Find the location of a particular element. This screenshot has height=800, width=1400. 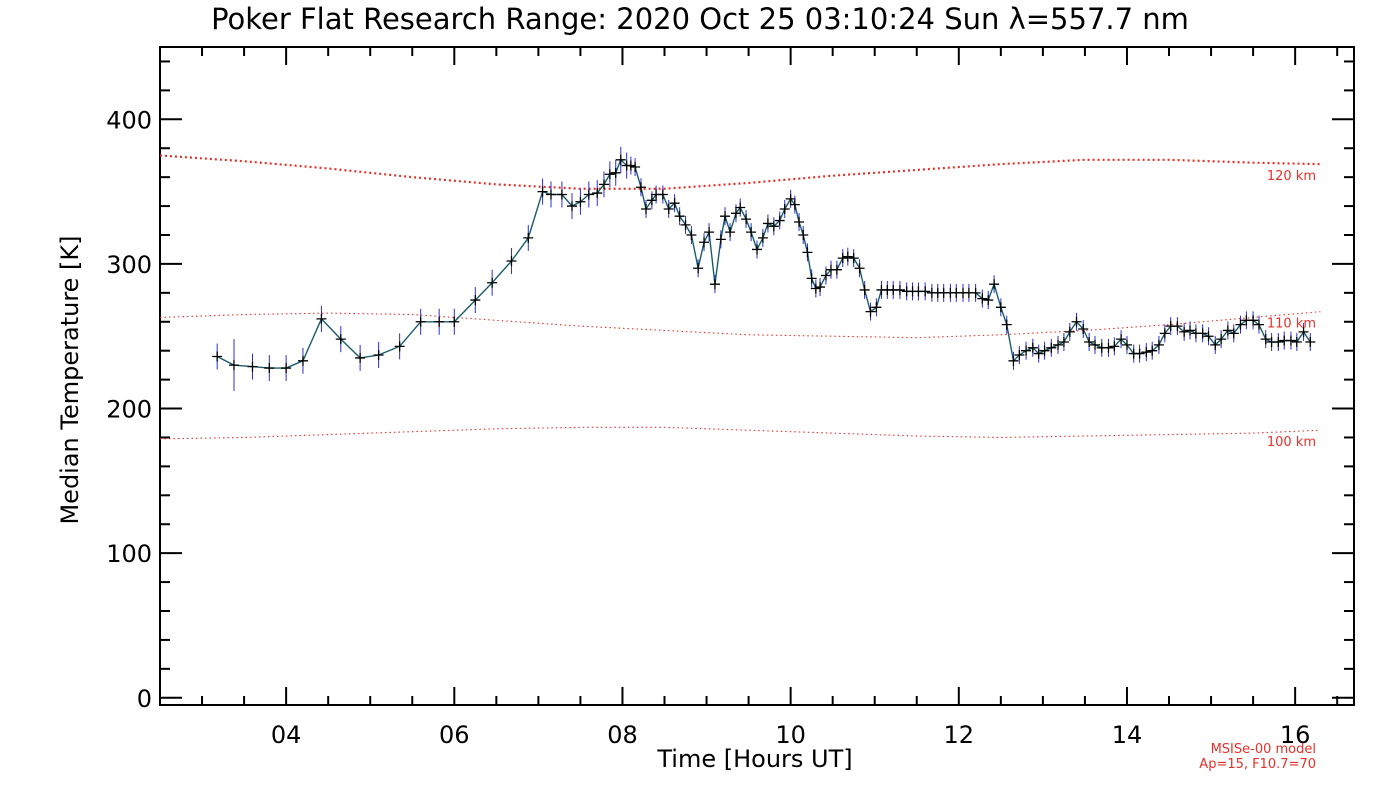

model-note: MSISe-00 model Ap=15, F10.7=70 is located at coordinates (1257, 757).